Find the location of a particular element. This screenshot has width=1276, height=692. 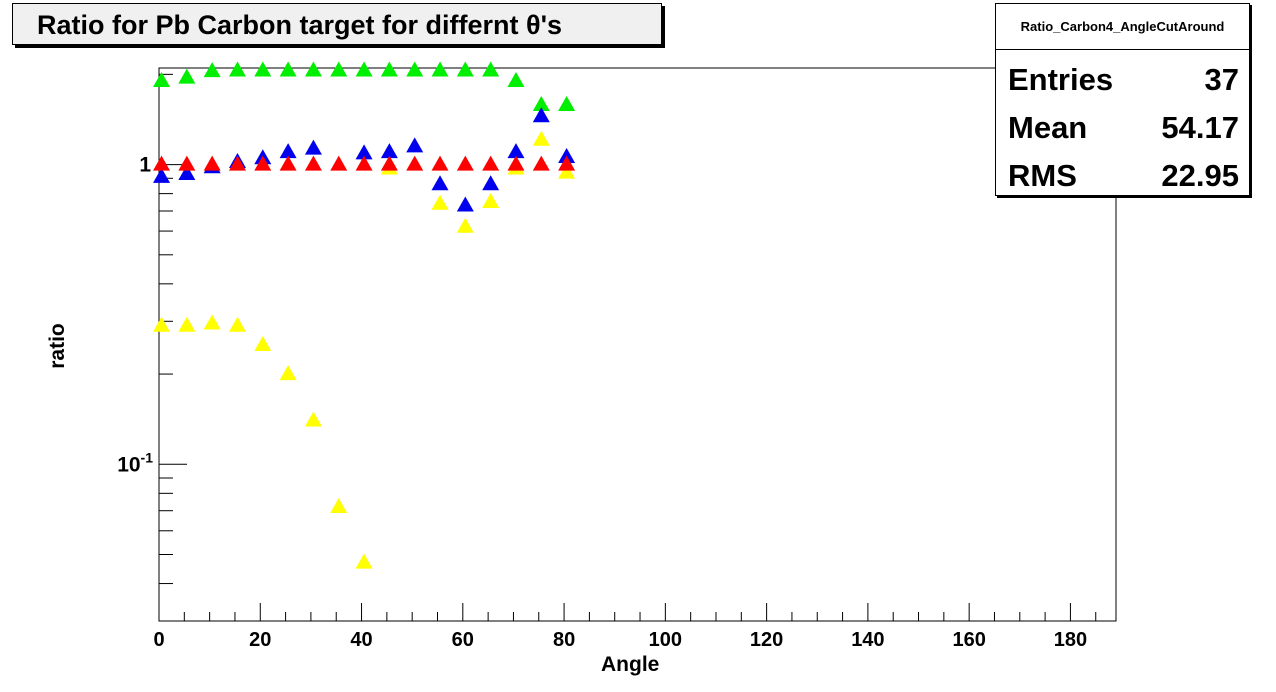

x-tick-label: 0 is located at coordinates (158, 640).